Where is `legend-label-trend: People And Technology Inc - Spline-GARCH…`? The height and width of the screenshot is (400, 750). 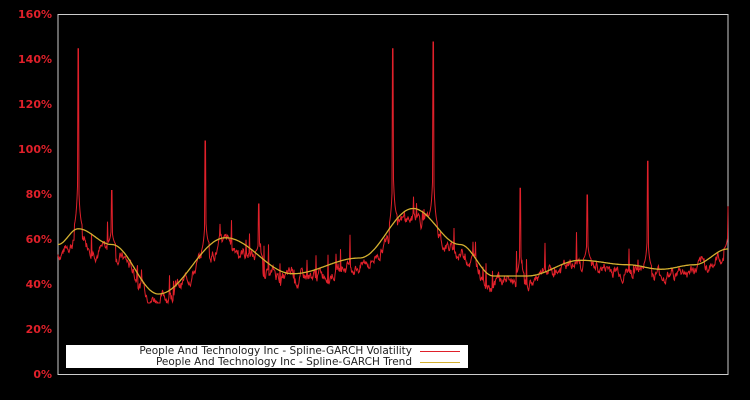
legend-label-trend: People And Technology Inc - Spline-GARCH… is located at coordinates (283, 362).